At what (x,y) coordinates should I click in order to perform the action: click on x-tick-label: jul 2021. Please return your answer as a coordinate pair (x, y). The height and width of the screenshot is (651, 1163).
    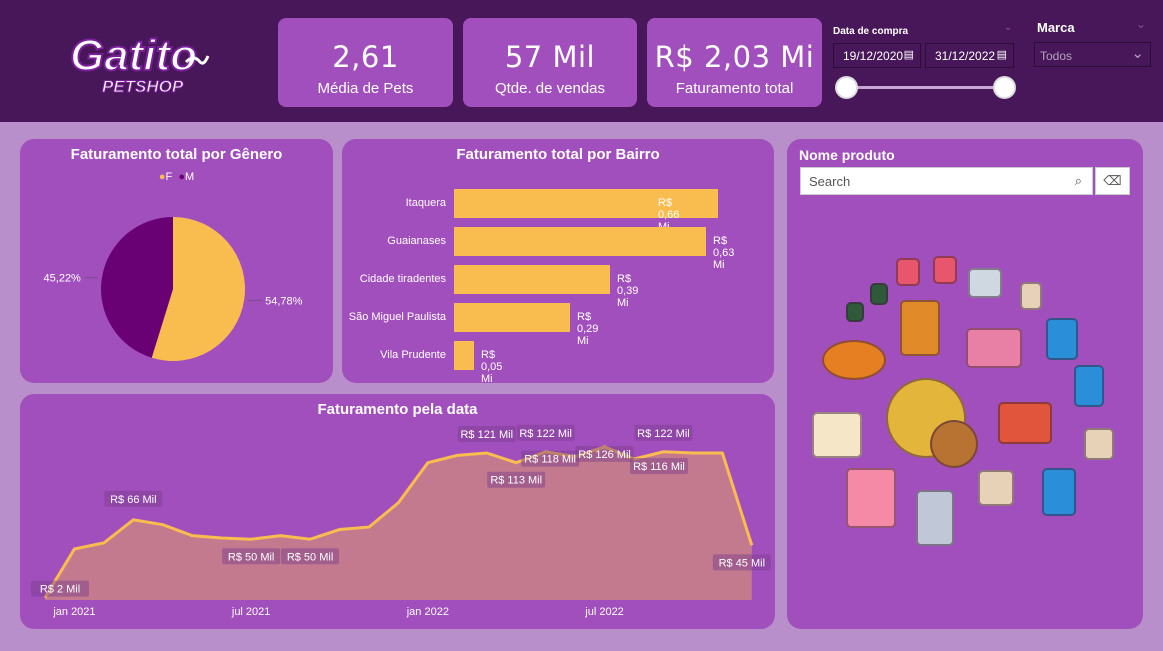
    Looking at the image, I should click on (251, 612).